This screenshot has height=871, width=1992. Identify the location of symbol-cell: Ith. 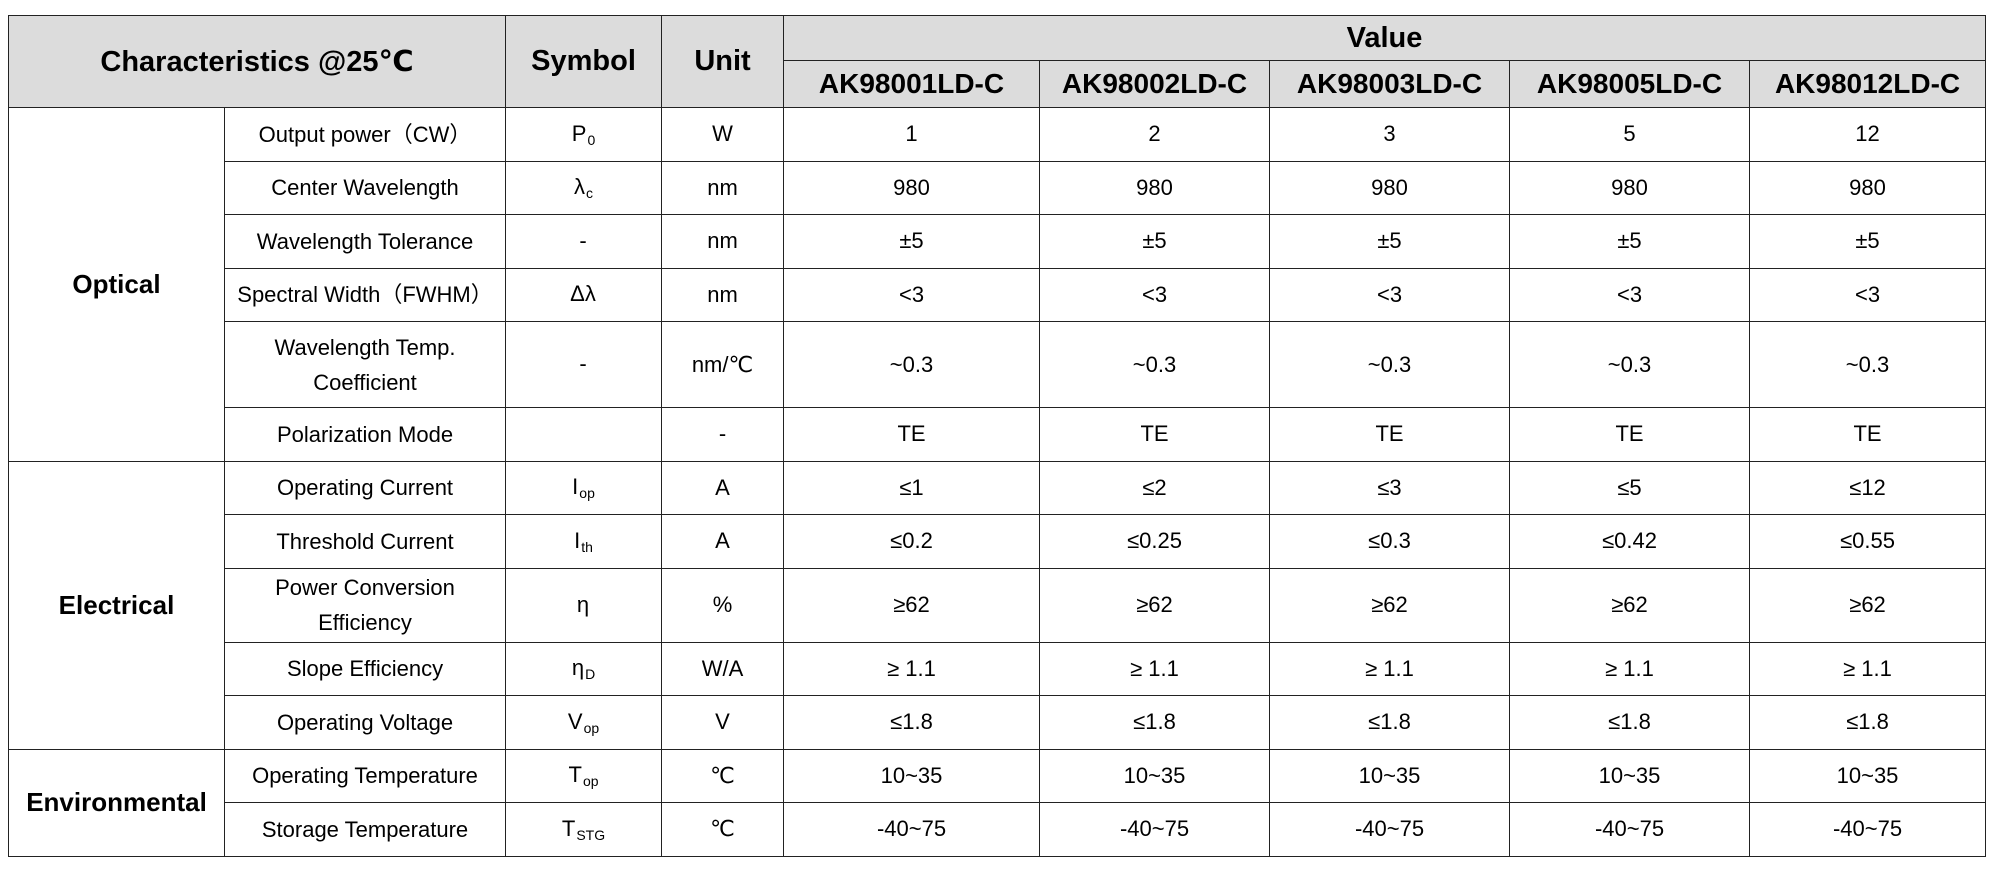
(584, 541).